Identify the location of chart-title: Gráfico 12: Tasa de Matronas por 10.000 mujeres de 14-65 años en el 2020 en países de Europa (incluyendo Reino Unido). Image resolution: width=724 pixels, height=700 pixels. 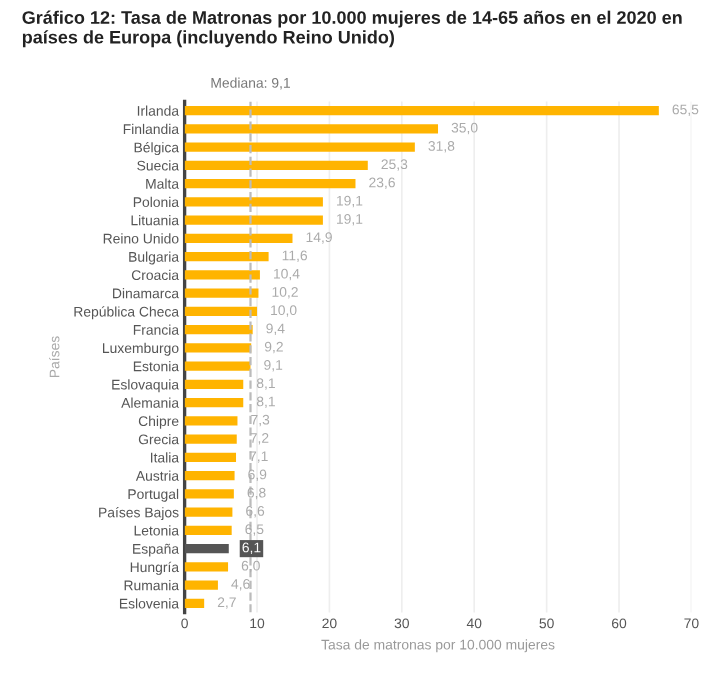
(352, 29).